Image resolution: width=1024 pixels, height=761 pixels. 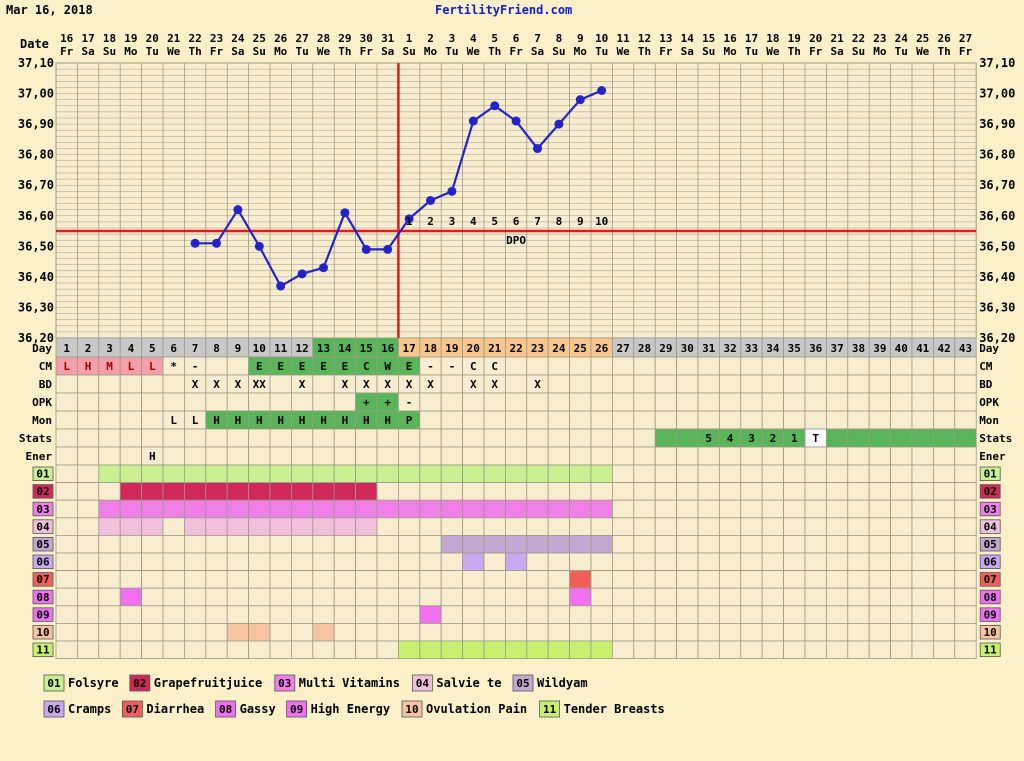 What do you see at coordinates (537, 38) in the screenshot?
I see `date-number: 7` at bounding box center [537, 38].